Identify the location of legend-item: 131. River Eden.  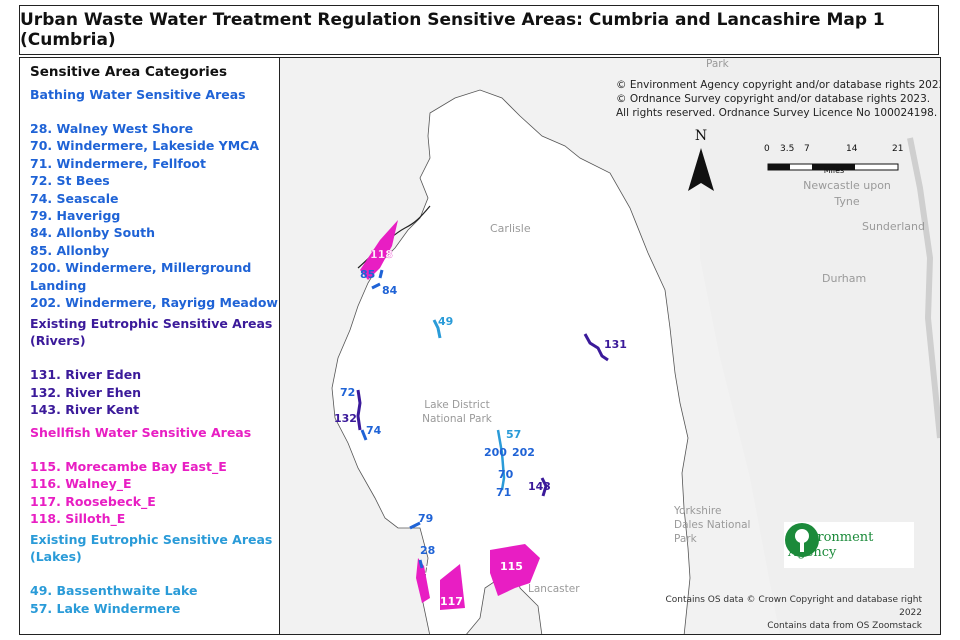
(86, 375).